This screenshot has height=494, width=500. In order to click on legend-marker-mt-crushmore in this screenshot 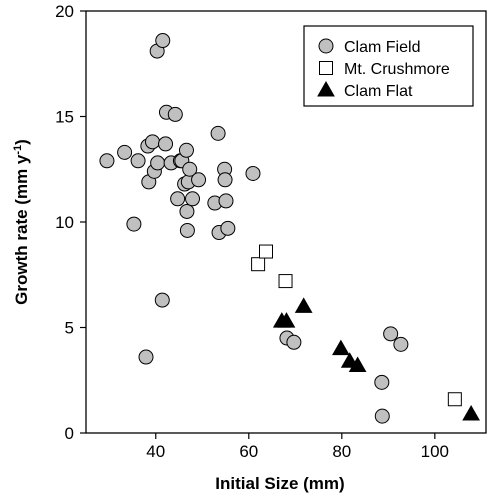, I will do `click(326, 68)`.